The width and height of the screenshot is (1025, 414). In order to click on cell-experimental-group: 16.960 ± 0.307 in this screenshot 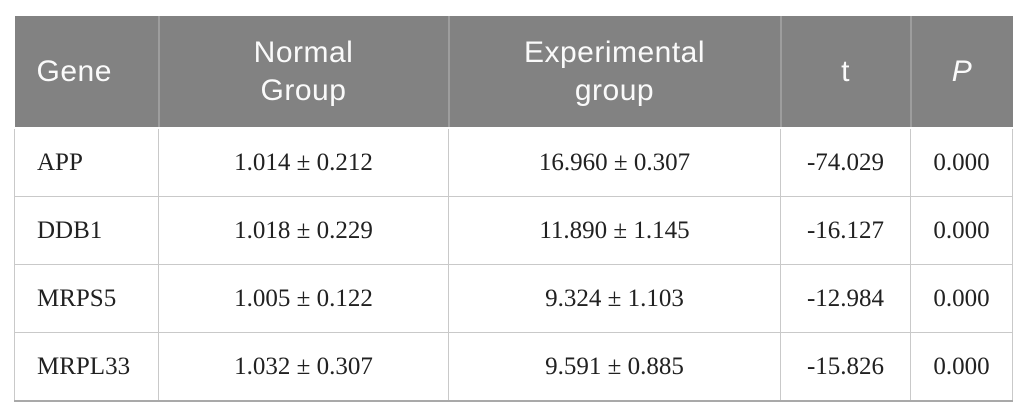, I will do `click(614, 162)`.